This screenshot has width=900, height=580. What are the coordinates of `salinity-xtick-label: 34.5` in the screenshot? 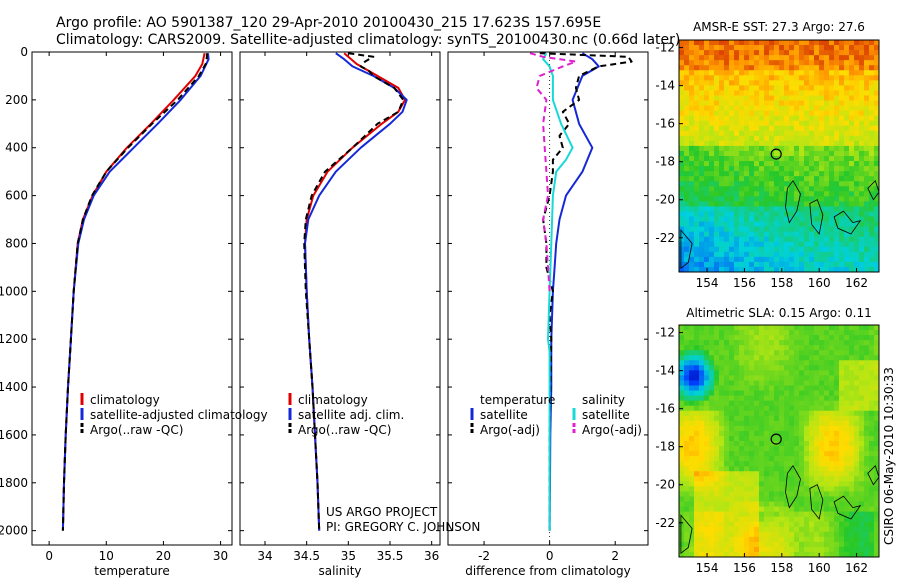 It's located at (306, 556).